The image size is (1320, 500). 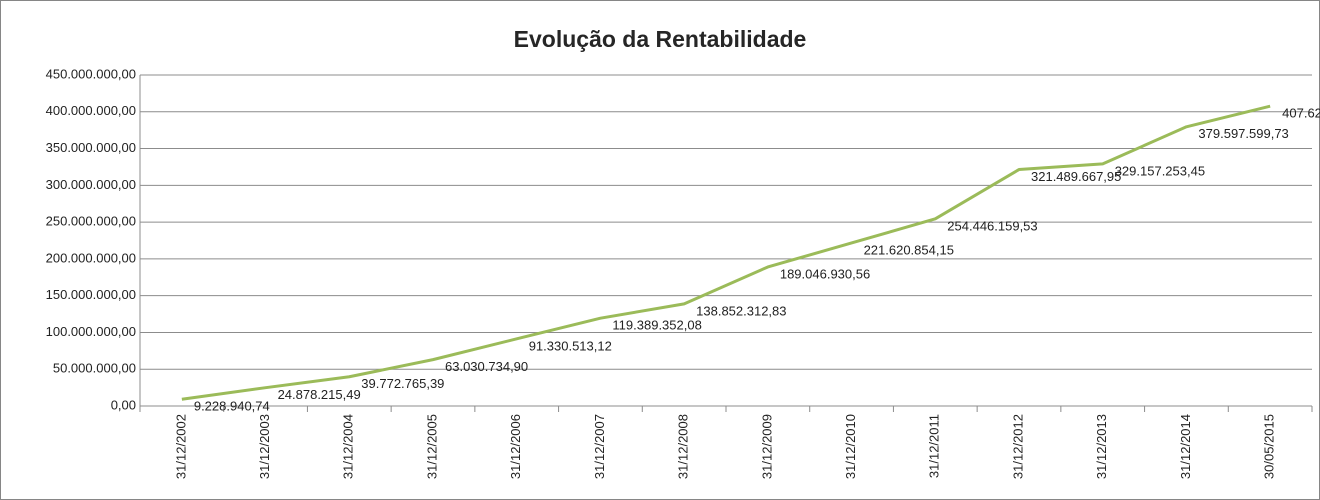 What do you see at coordinates (992, 225) in the screenshot?
I see `data-label: 254.446.159,53` at bounding box center [992, 225].